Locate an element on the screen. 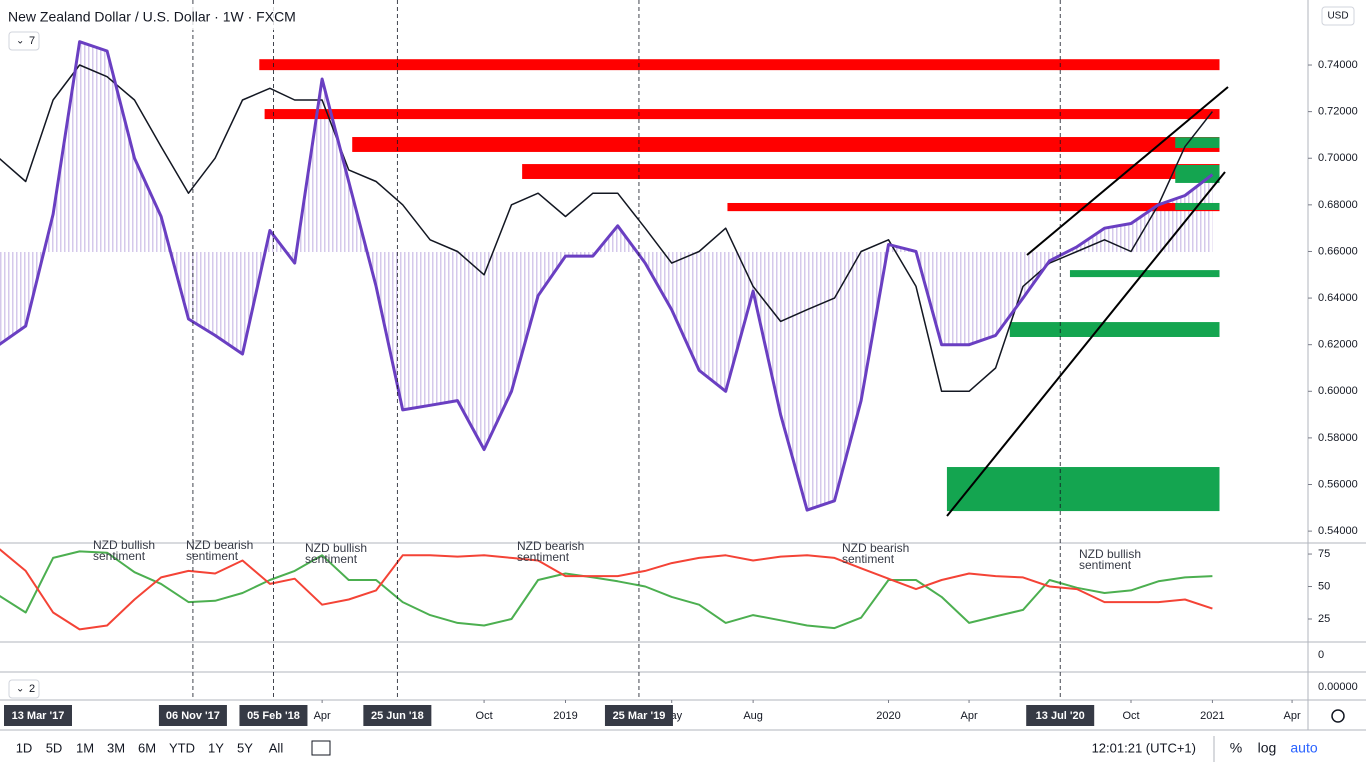 The width and height of the screenshot is (1366, 768). y-tick-label: 0.74000 is located at coordinates (1338, 65).